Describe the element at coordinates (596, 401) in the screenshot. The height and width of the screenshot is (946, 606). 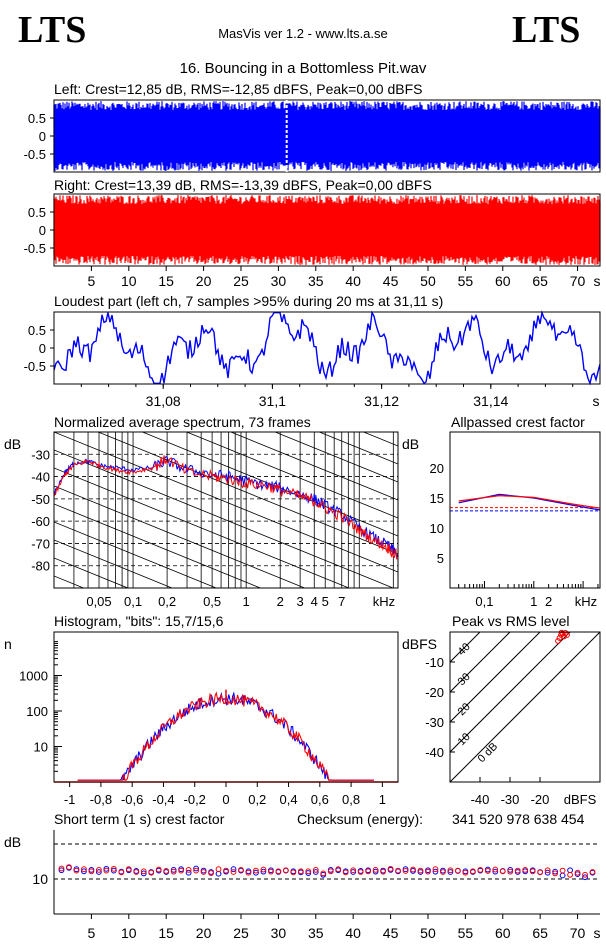
I see `loudest-part-xtick-label: s` at that location.